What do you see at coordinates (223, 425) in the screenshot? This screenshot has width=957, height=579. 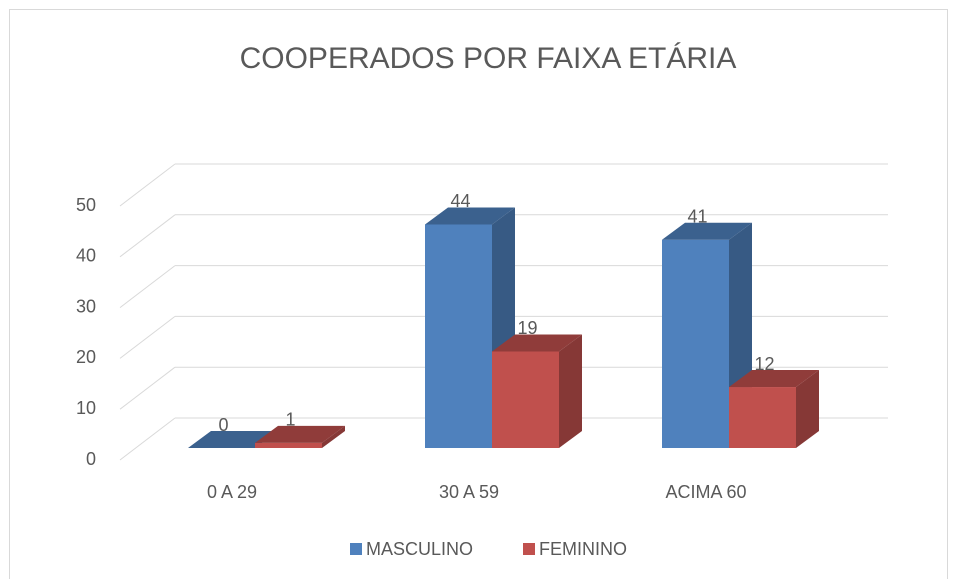 I see `data-label: 0` at bounding box center [223, 425].